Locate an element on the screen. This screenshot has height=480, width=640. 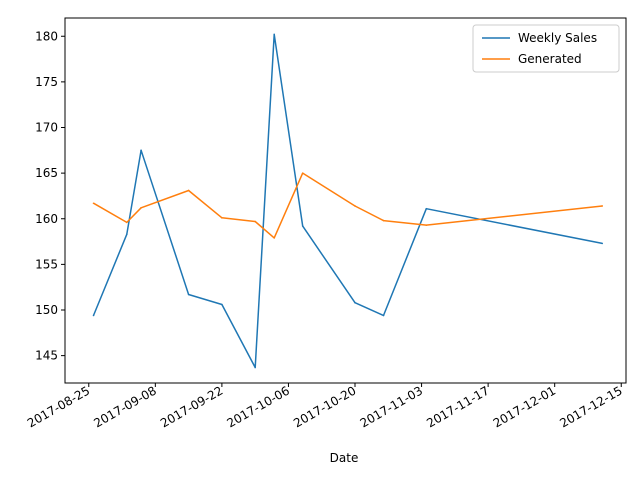
legend-label: Generated is located at coordinates (550, 59).